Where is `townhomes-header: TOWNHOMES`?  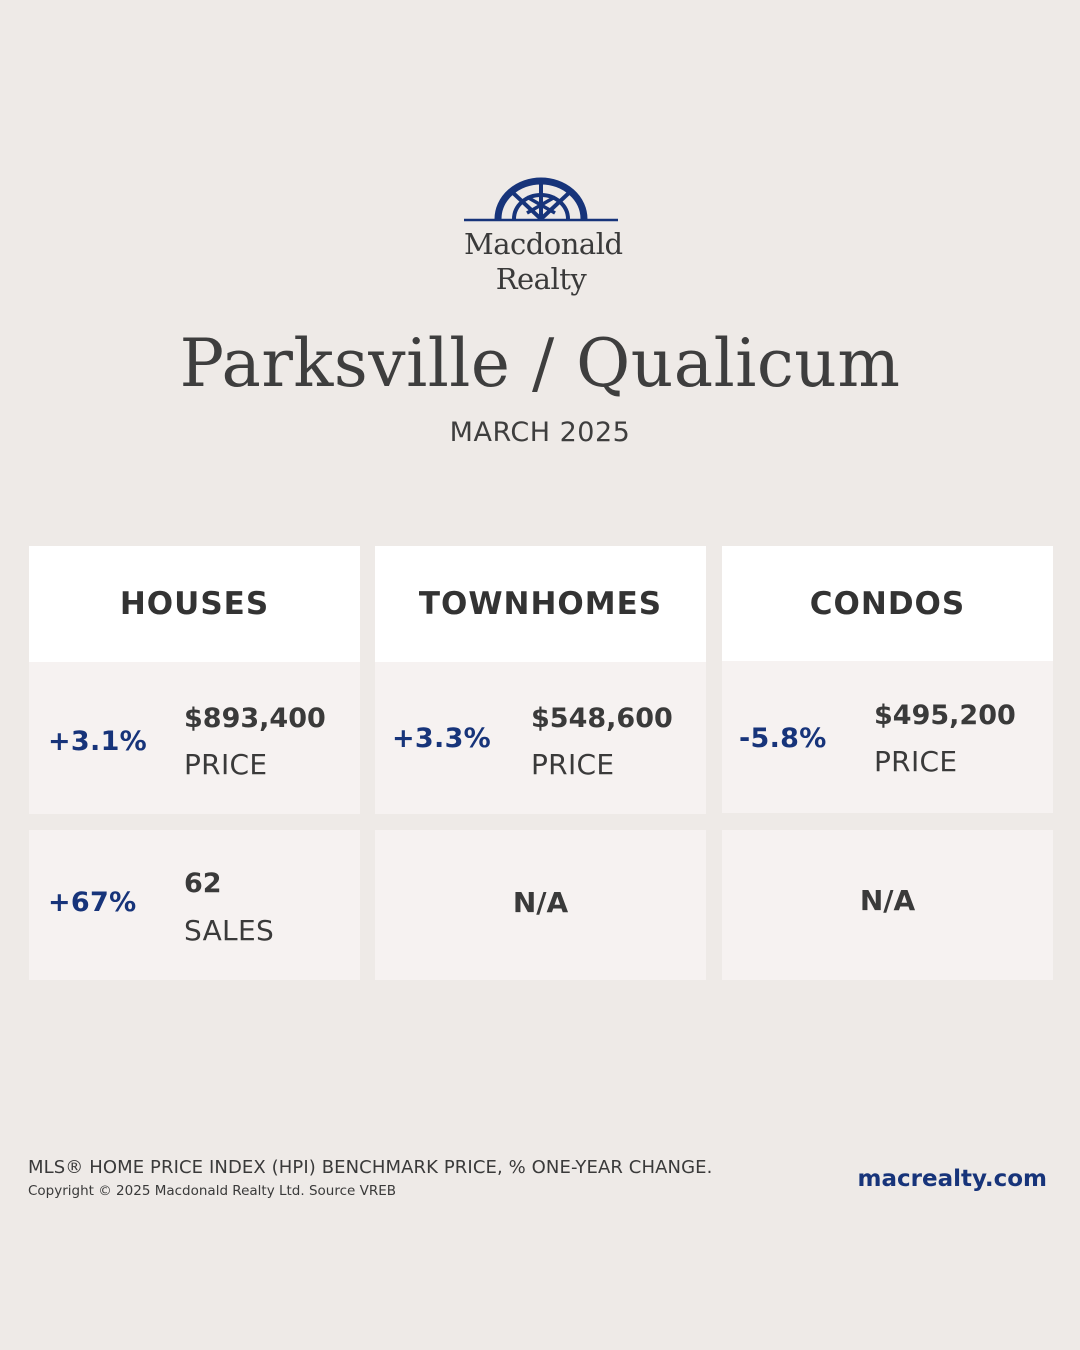
townhomes-header: TOWNHOMES is located at coordinates (540, 604).